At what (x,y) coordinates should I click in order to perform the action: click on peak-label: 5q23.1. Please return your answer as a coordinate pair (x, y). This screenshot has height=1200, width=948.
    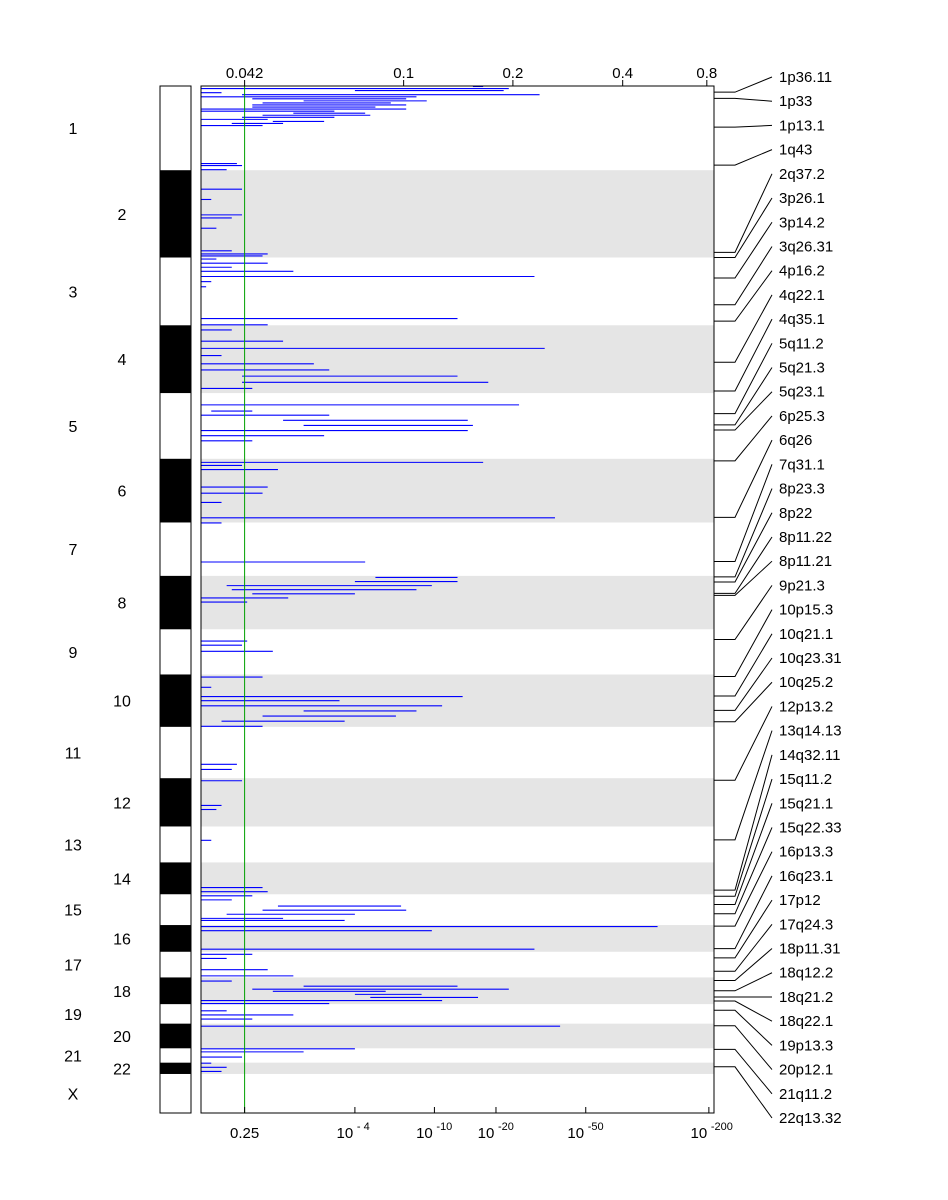
    Looking at the image, I should click on (802, 392).